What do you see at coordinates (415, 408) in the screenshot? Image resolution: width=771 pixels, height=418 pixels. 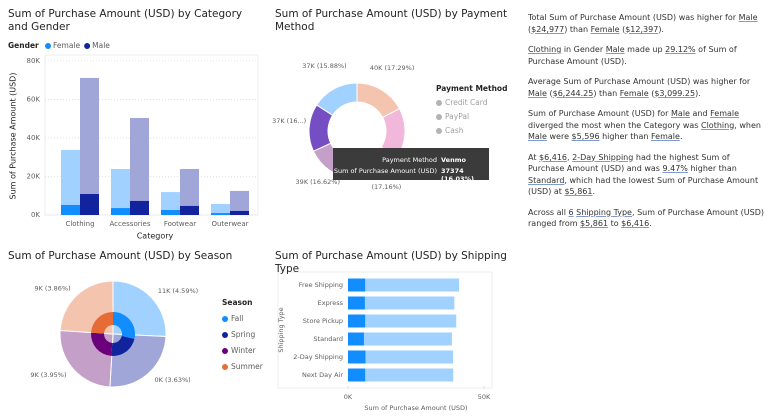 I see `x-axis-title: Sum of Purchase Amount (USD)` at bounding box center [415, 408].